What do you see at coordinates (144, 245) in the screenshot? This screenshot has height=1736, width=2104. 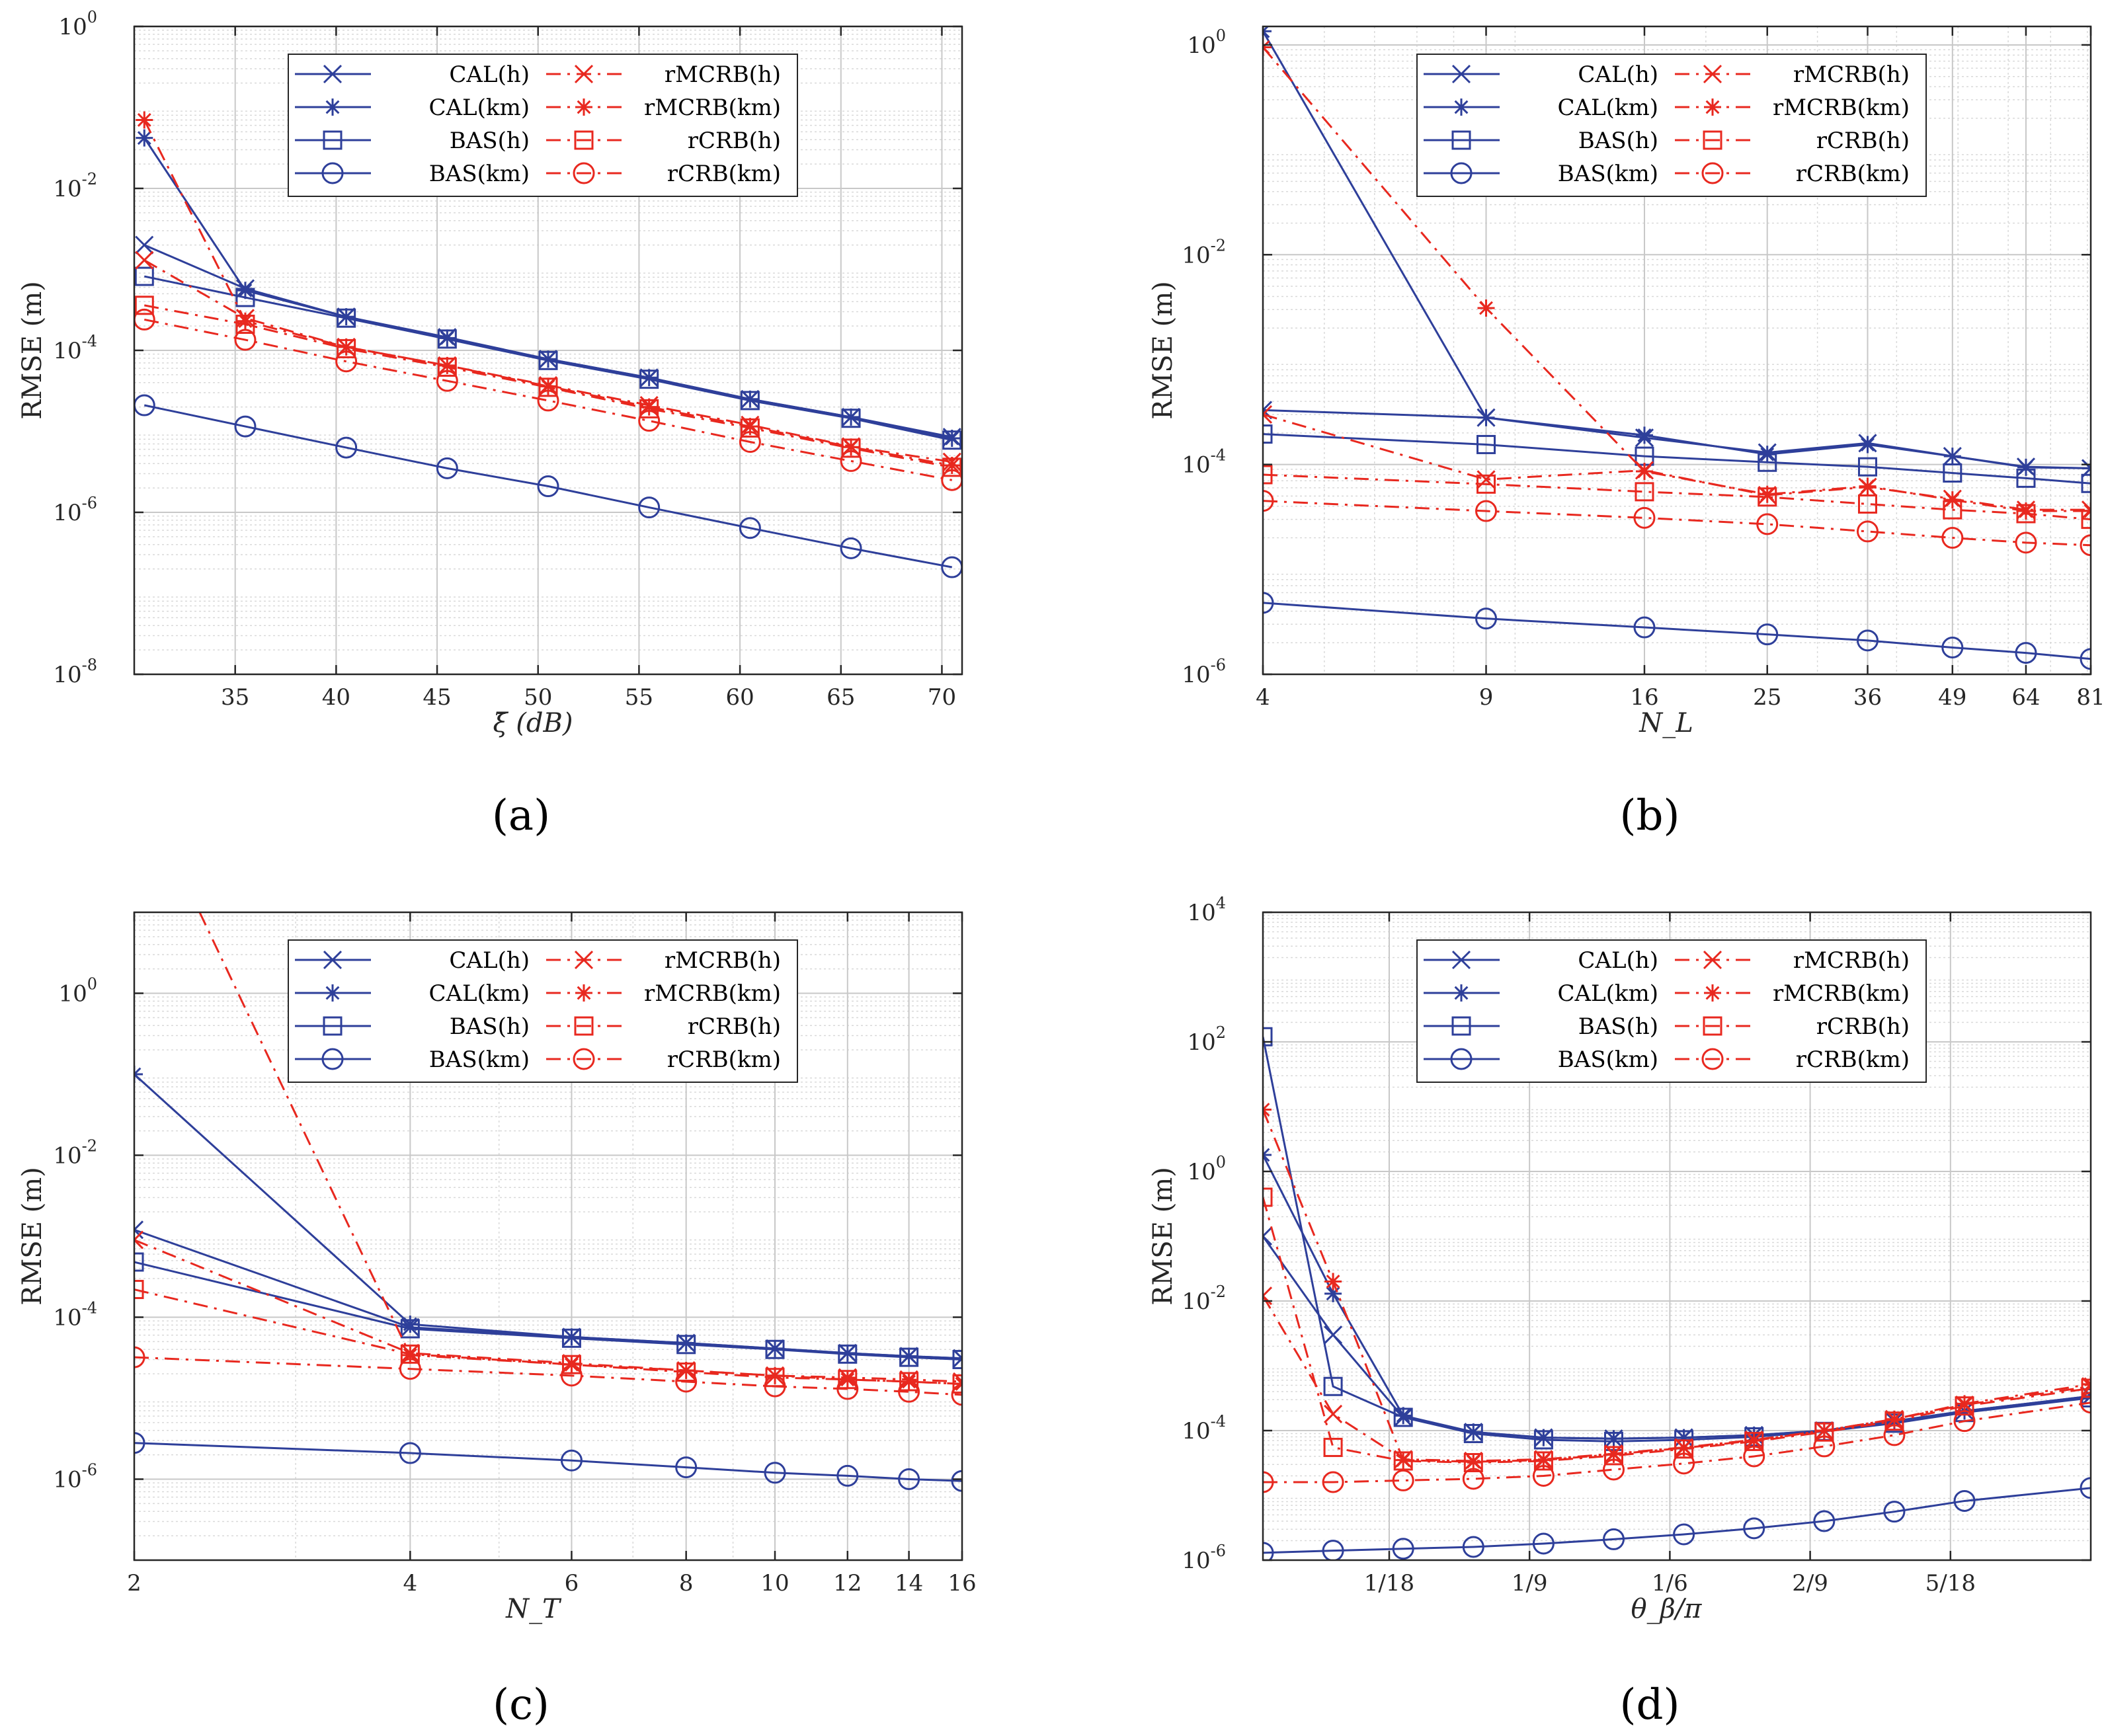 I see `series-cal-h-point` at bounding box center [144, 245].